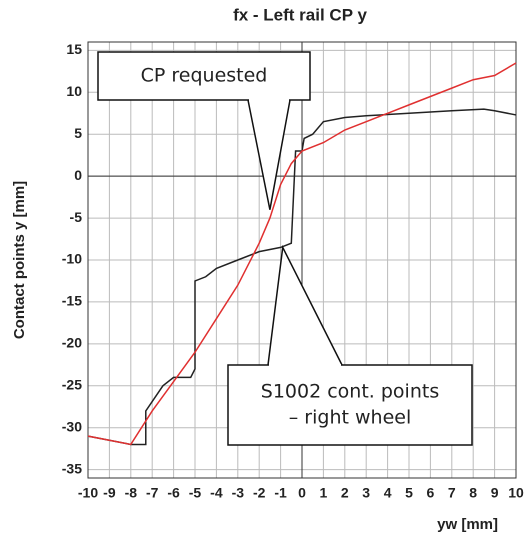 Image resolution: width=526 pixels, height=539 pixels. What do you see at coordinates (324, 493) in the screenshot?
I see `x-tick-label: 1` at bounding box center [324, 493].